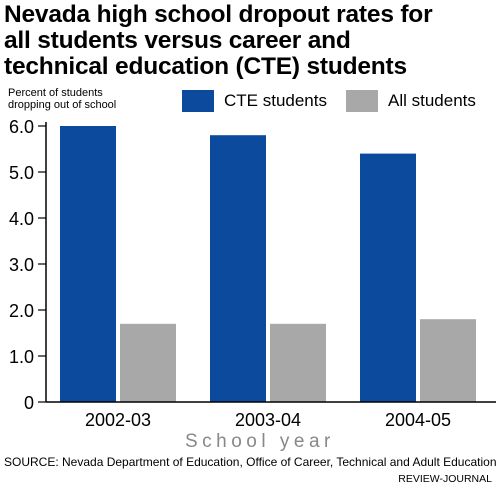 The width and height of the screenshot is (500, 493). I want to click on credit-label: REVIEW-JOURNAL, so click(445, 479).